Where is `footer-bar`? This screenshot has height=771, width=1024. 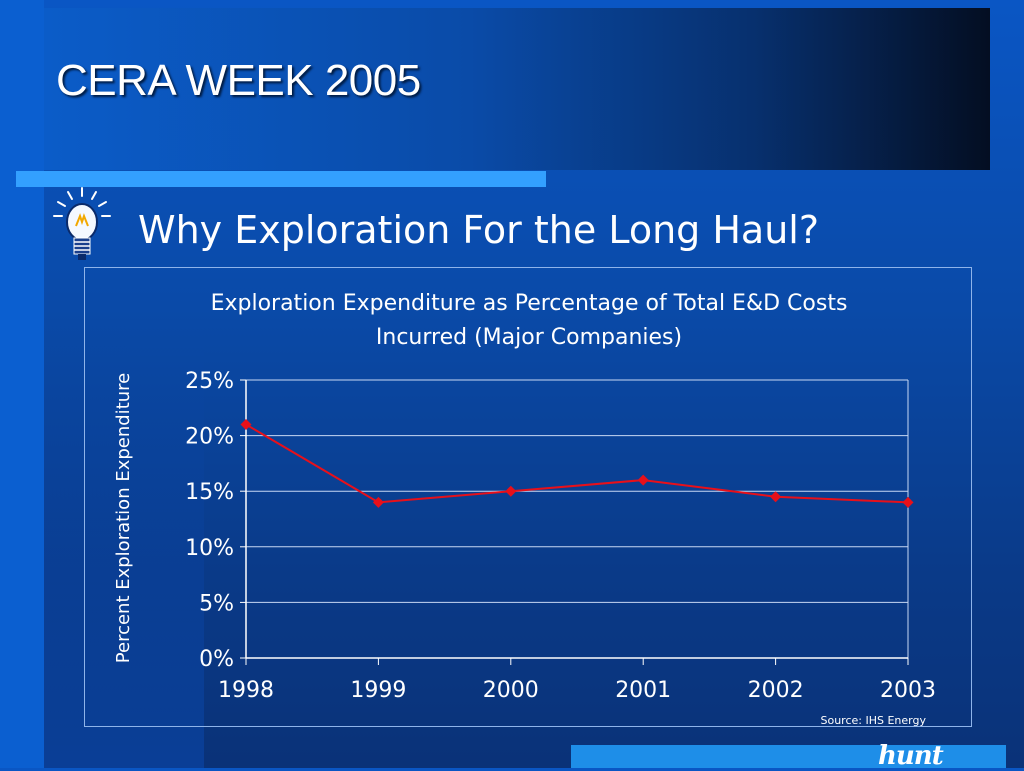 footer-bar is located at coordinates (788, 756).